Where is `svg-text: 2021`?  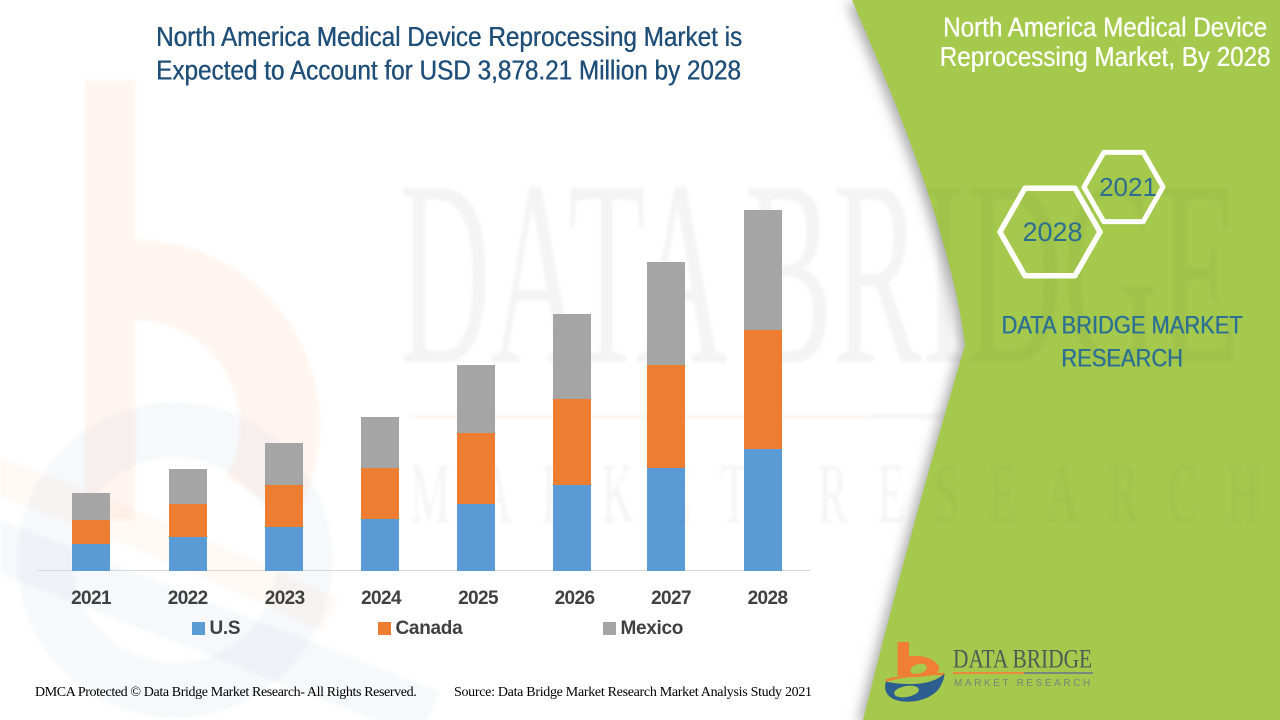
svg-text: 2021 is located at coordinates (1128, 187).